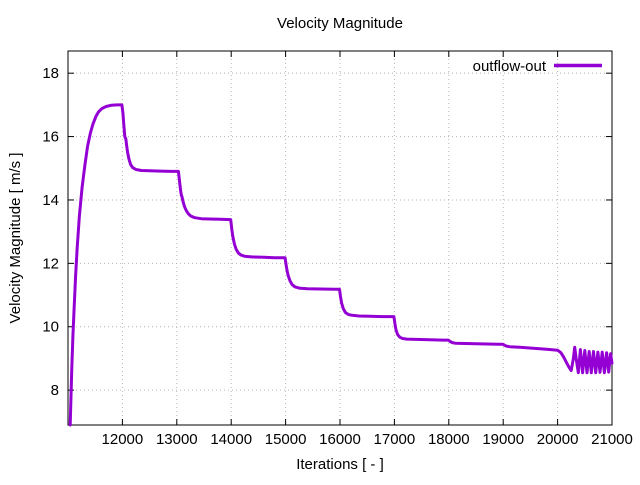  What do you see at coordinates (286, 439) in the screenshot?
I see `x-tick-label: 15000` at bounding box center [286, 439].